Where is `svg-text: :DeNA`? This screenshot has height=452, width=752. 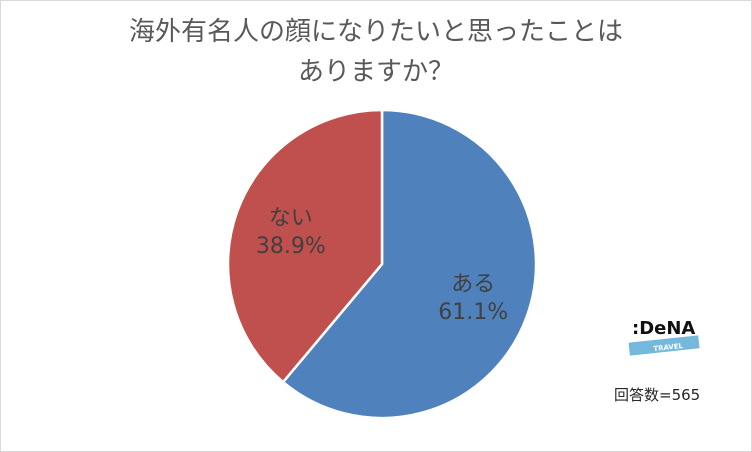
svg-text: :DeNA is located at coordinates (663, 328).